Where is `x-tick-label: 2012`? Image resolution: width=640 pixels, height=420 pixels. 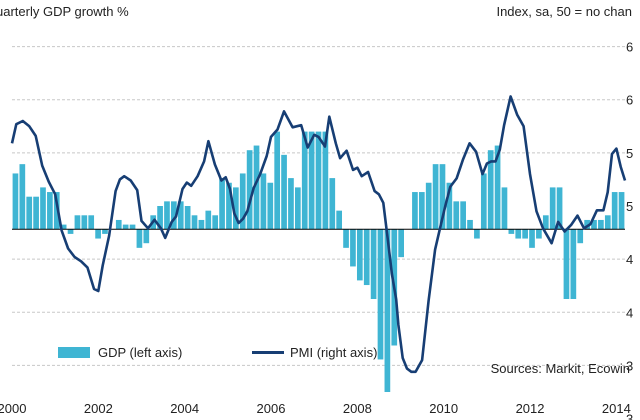
x-tick-label: 2012 is located at coordinates (530, 408).